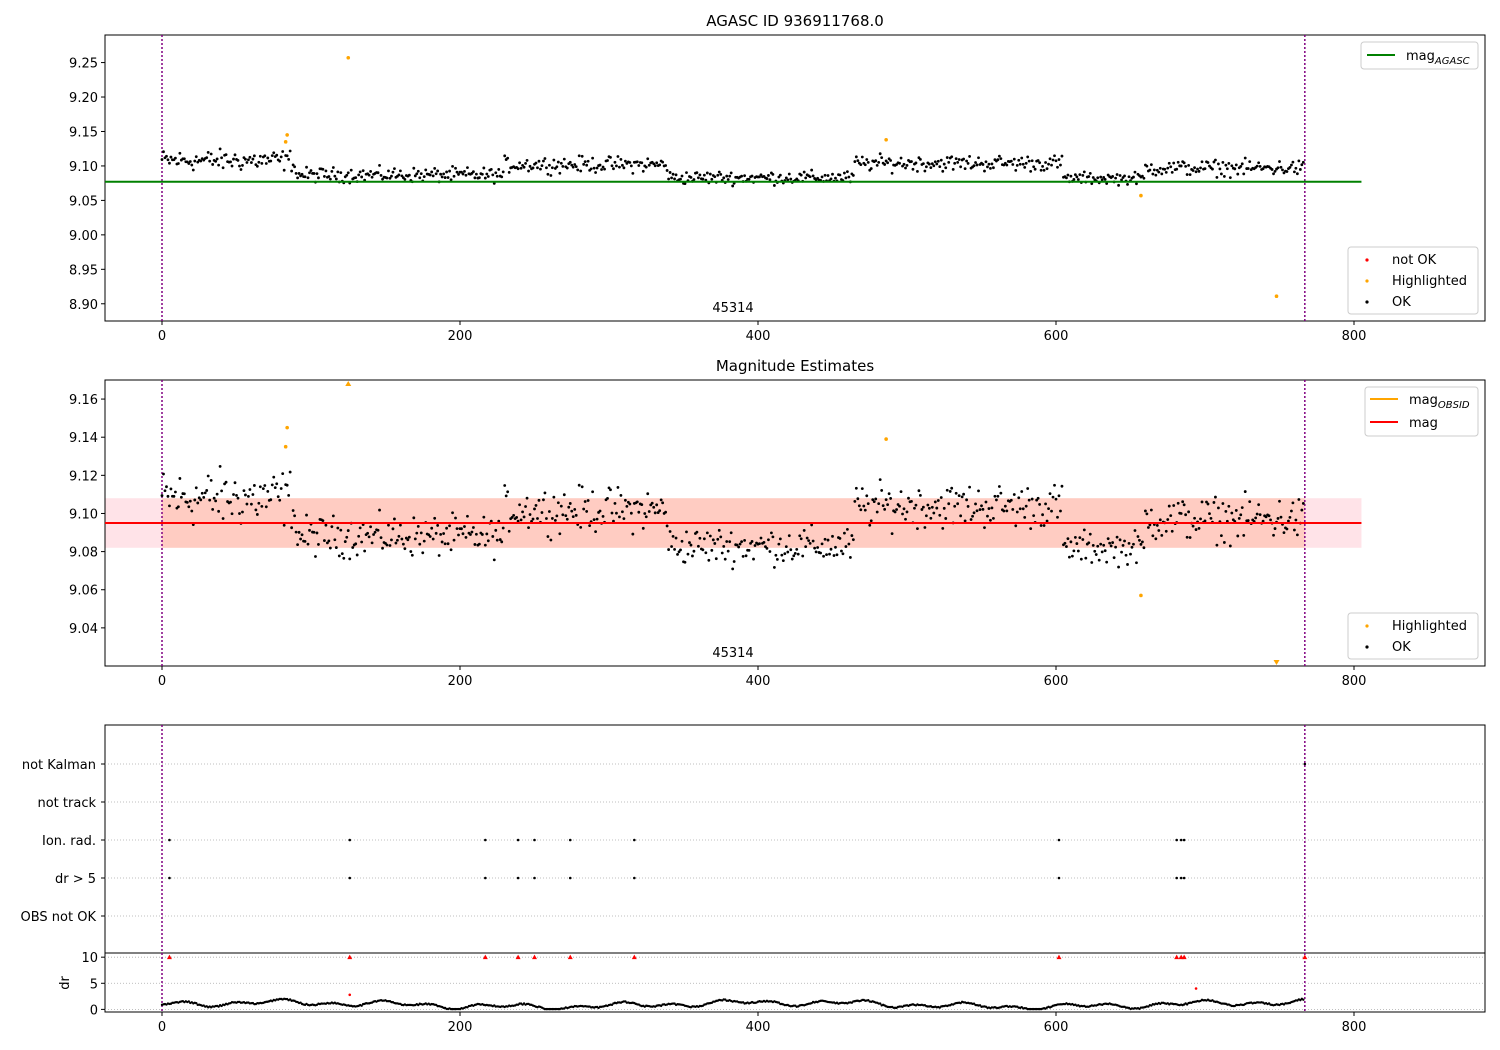 Image resolution: width=1500 pixels, height=1050 pixels. Describe the element at coordinates (83, 591) in the screenshot. I see `magnitude-ytick-label: 9.06` at that location.